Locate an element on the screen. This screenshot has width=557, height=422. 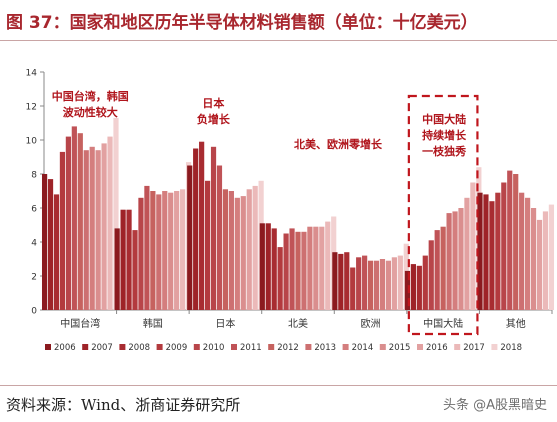
legend-swatch-2015 is located at coordinates (382, 347).